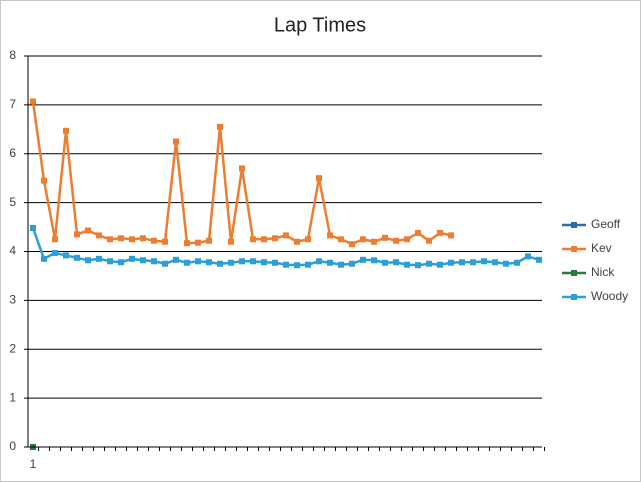  Describe the element at coordinates (609, 296) in the screenshot. I see `legend-label: Woody` at that location.